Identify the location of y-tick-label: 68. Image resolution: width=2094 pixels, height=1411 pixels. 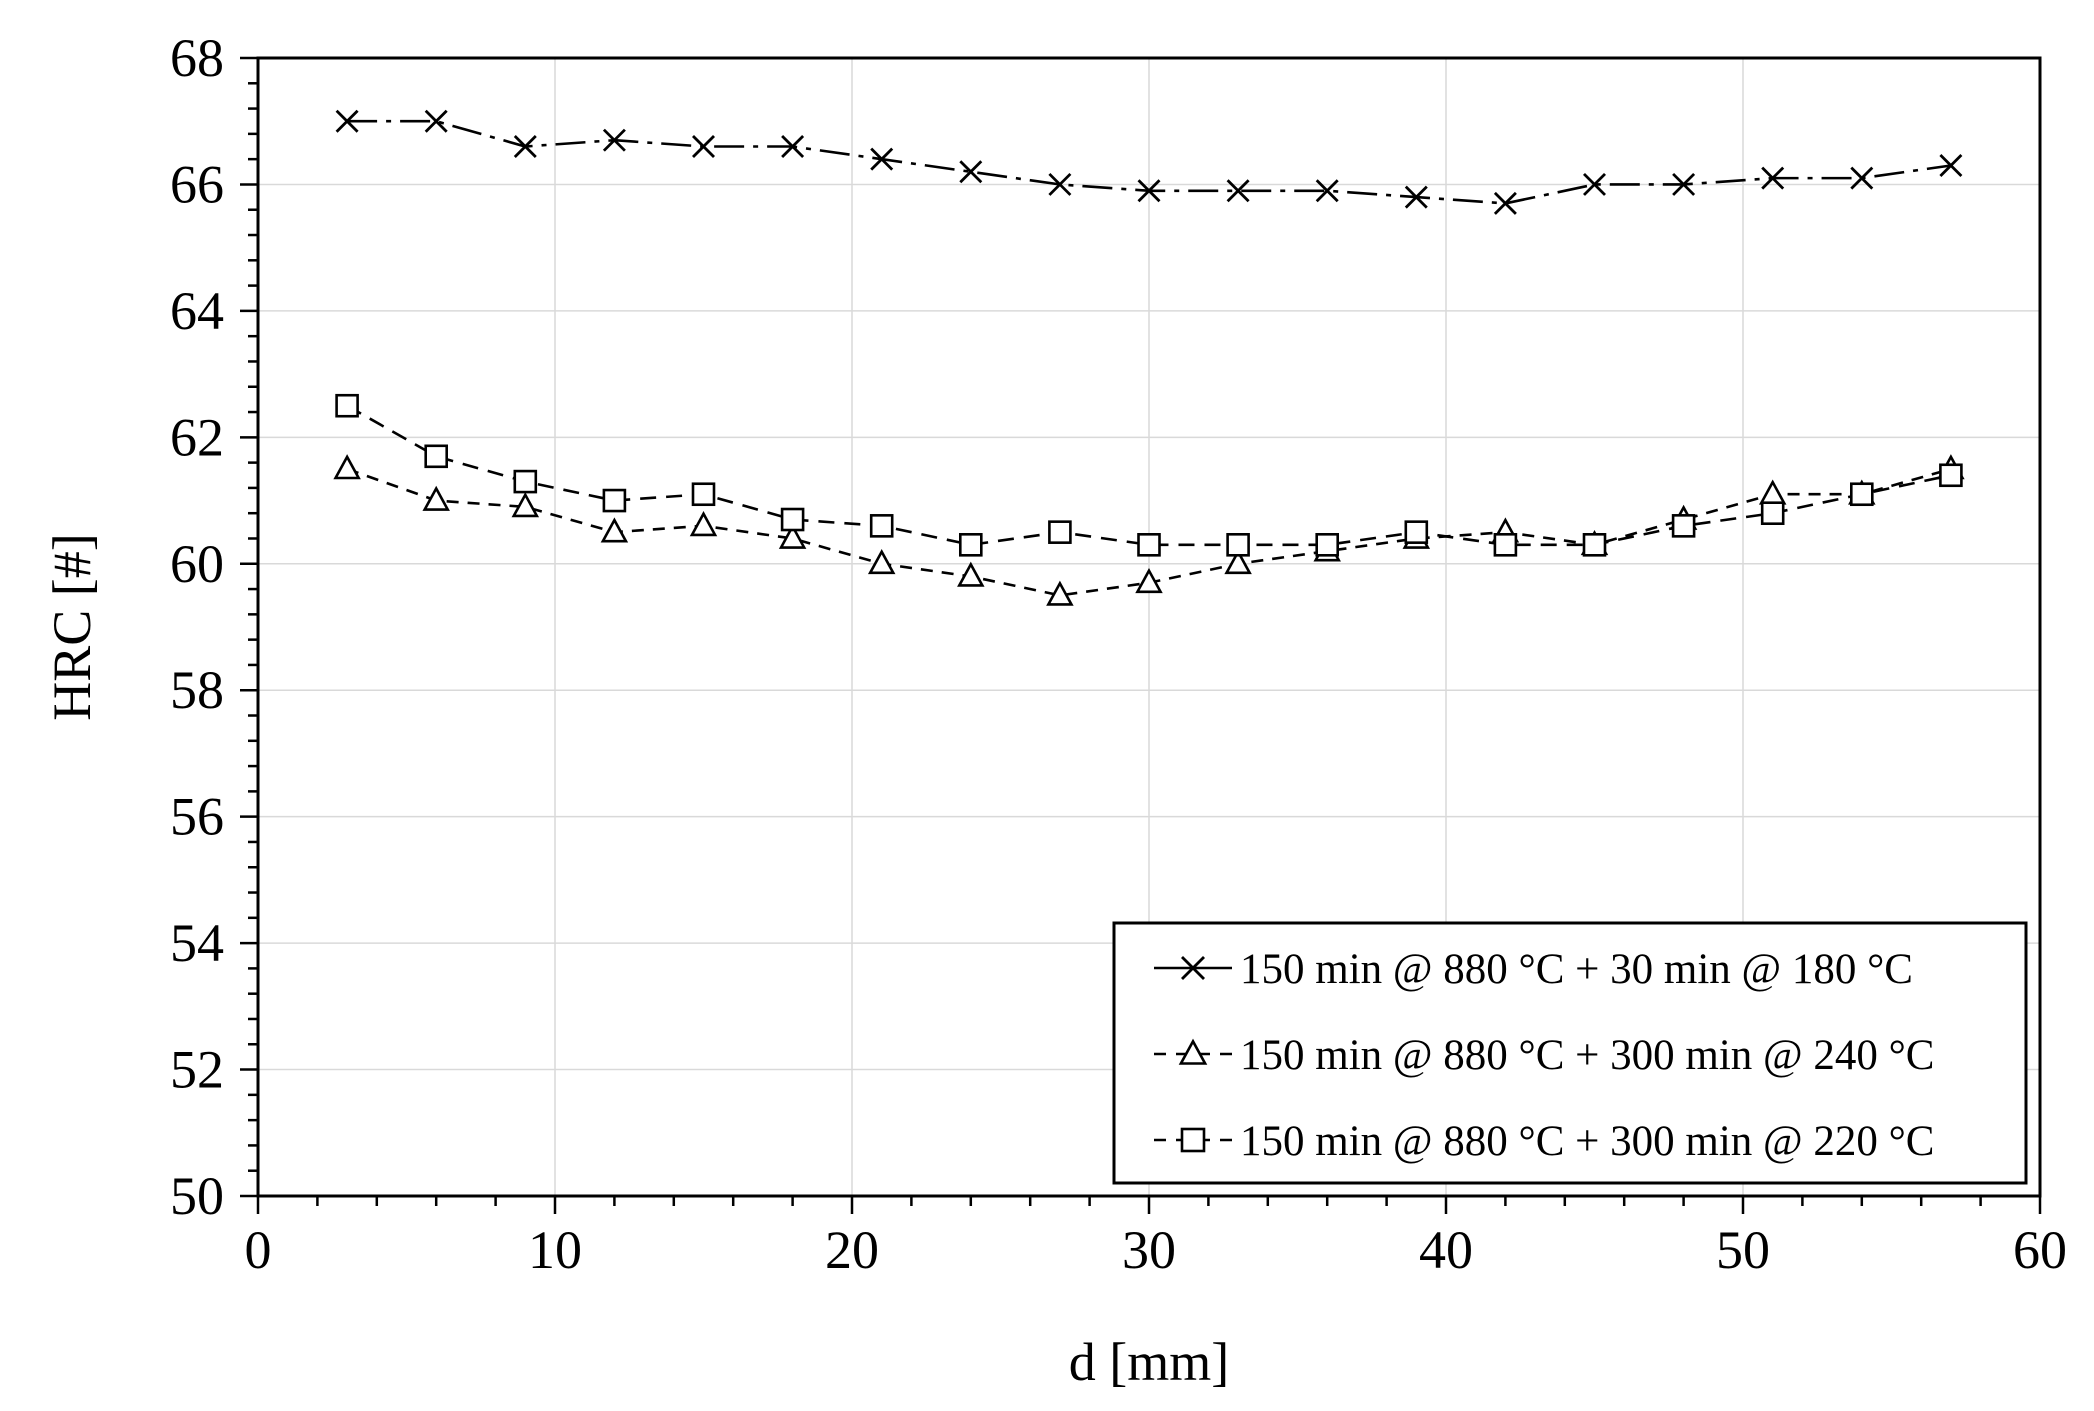
(197, 58).